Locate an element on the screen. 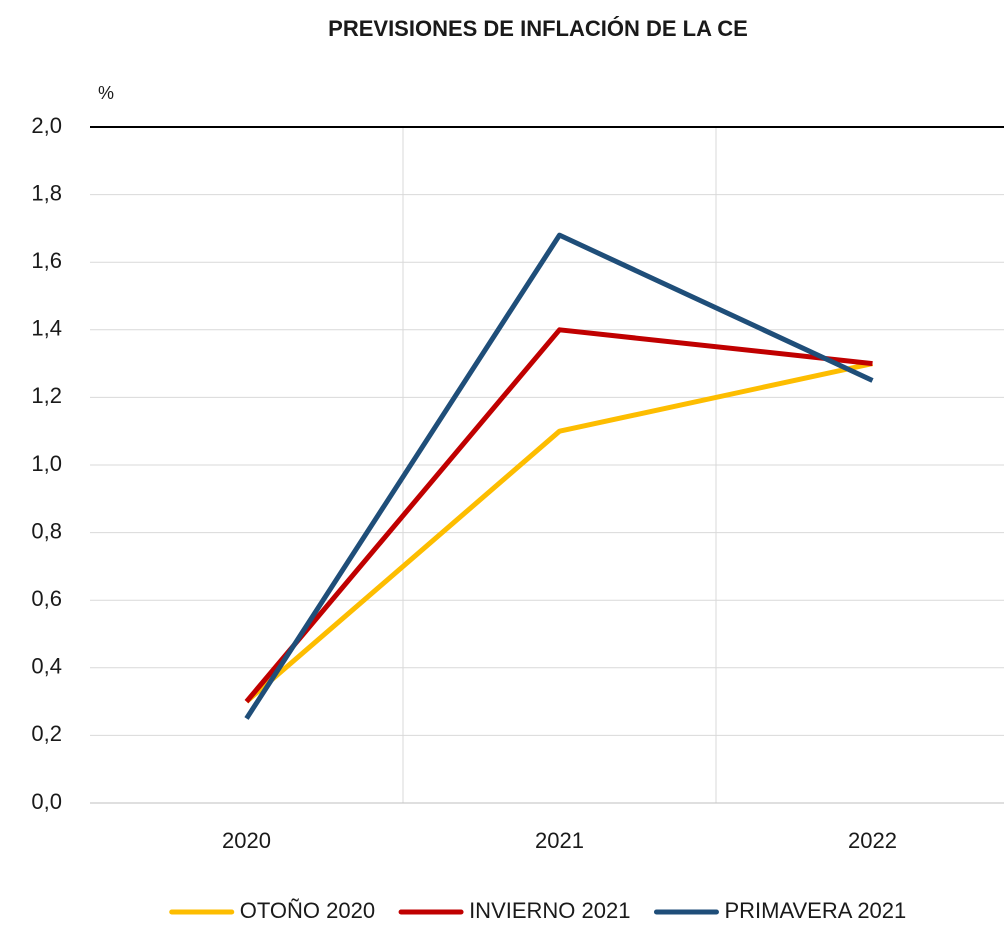  y-tick-label: 1,0 is located at coordinates (46, 463).